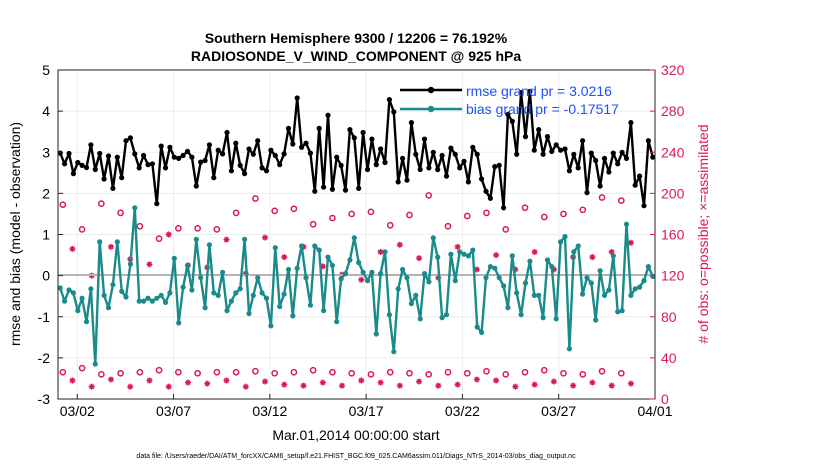  What do you see at coordinates (269, 411) in the screenshot?
I see `x-tick-label-2: 03/12` at bounding box center [269, 411].